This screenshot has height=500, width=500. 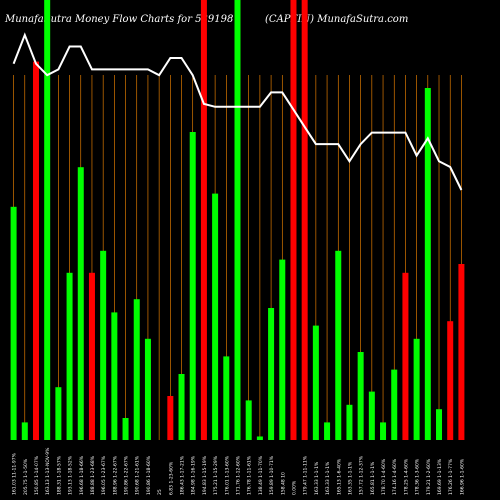 What do you see at coordinates (93, 475) in the screenshot?
I see `x-tick-label: 188.88 1-23-68%` at bounding box center [93, 475].